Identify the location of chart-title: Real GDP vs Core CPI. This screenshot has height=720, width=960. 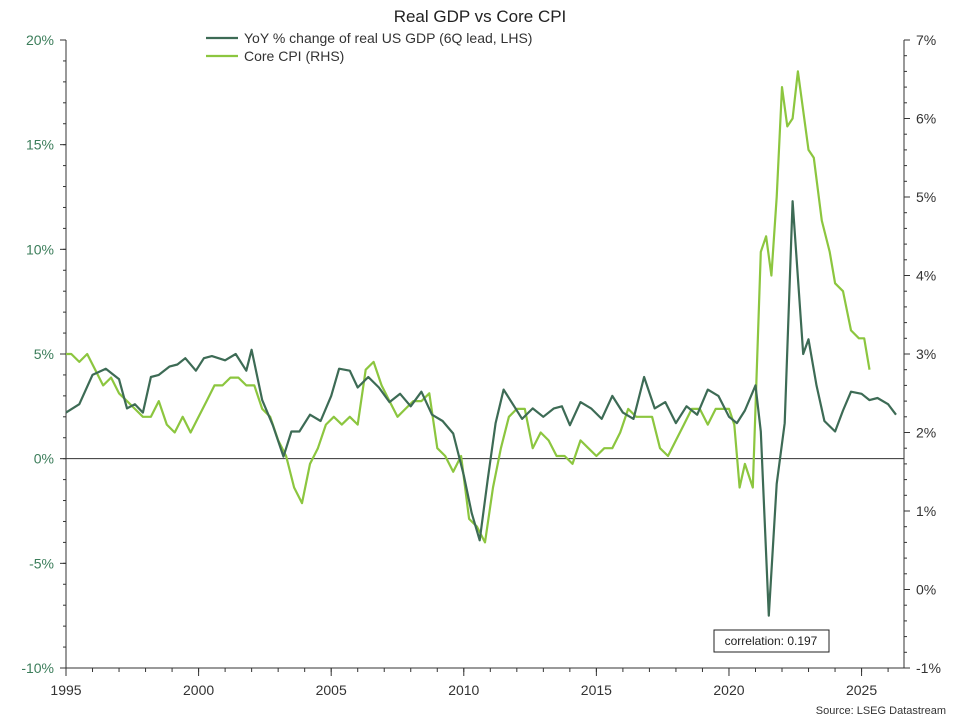
(480, 16).